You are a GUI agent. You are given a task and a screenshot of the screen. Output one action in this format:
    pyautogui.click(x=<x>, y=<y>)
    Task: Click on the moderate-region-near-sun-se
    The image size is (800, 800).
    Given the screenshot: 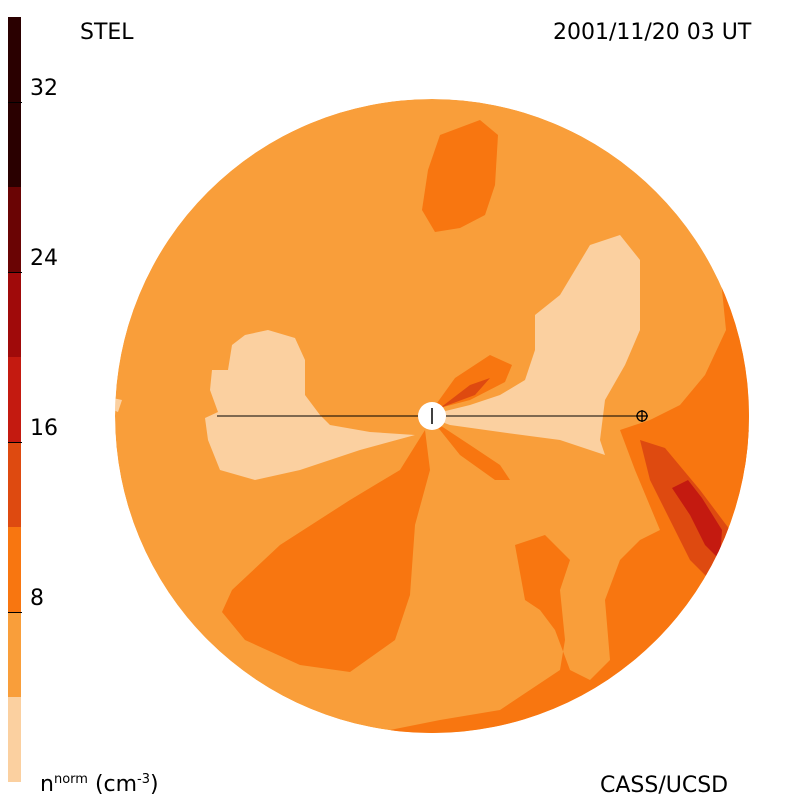 What is the action you would take?
    pyautogui.click(x=471, y=450)
    